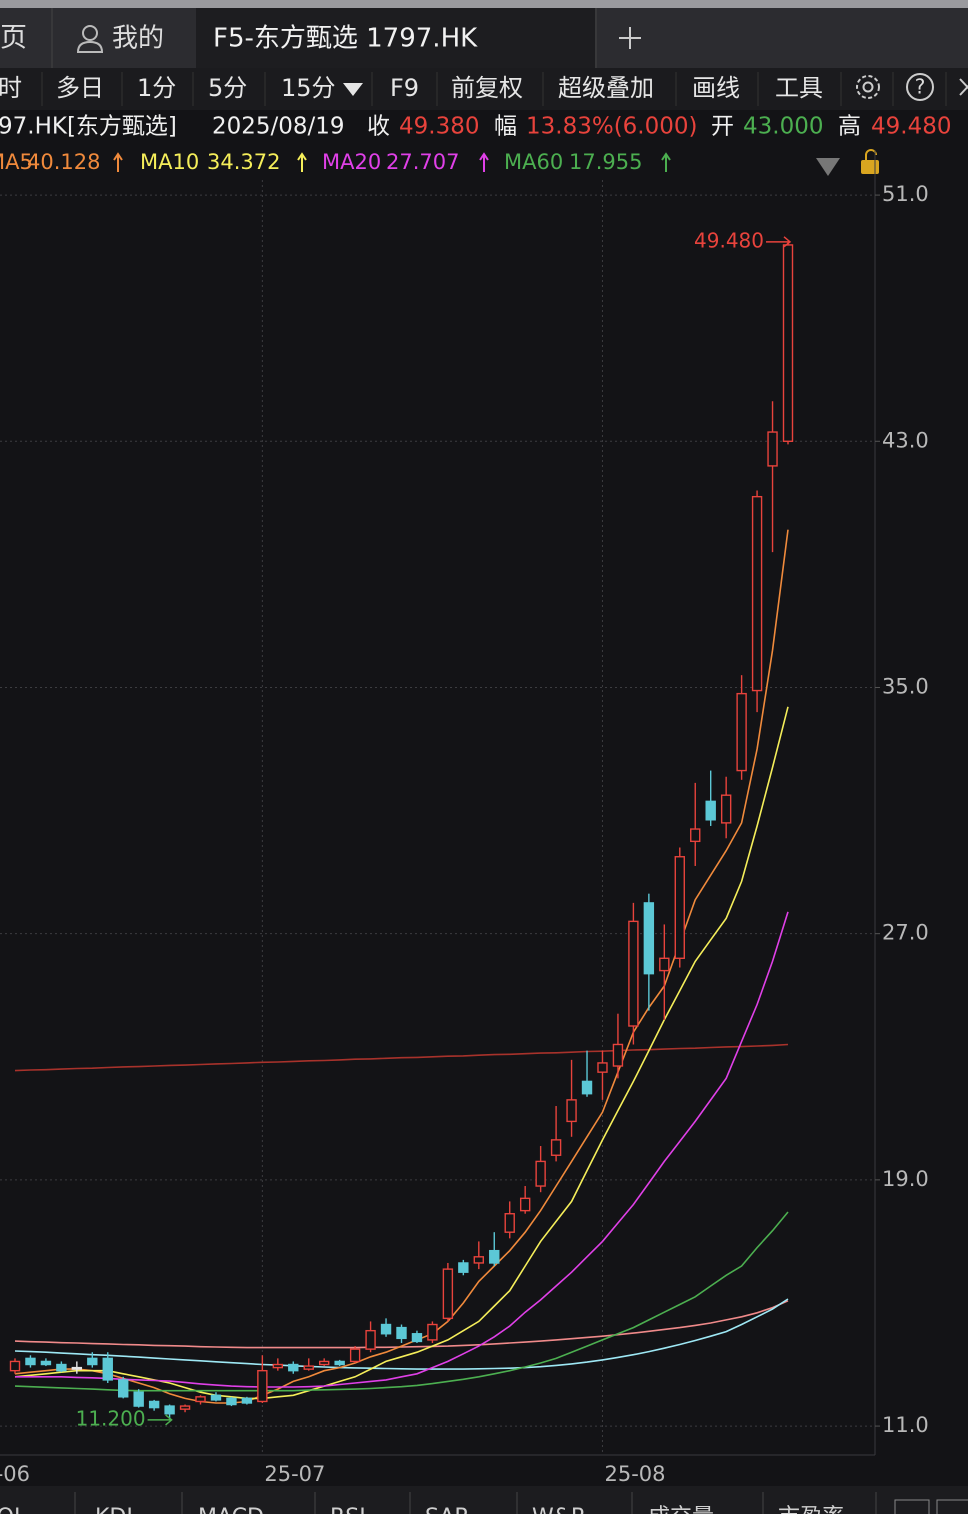 Image resolution: width=968 pixels, height=1514 pixels. What do you see at coordinates (905, 686) in the screenshot?
I see `y-tick-label: 35.0` at bounding box center [905, 686].